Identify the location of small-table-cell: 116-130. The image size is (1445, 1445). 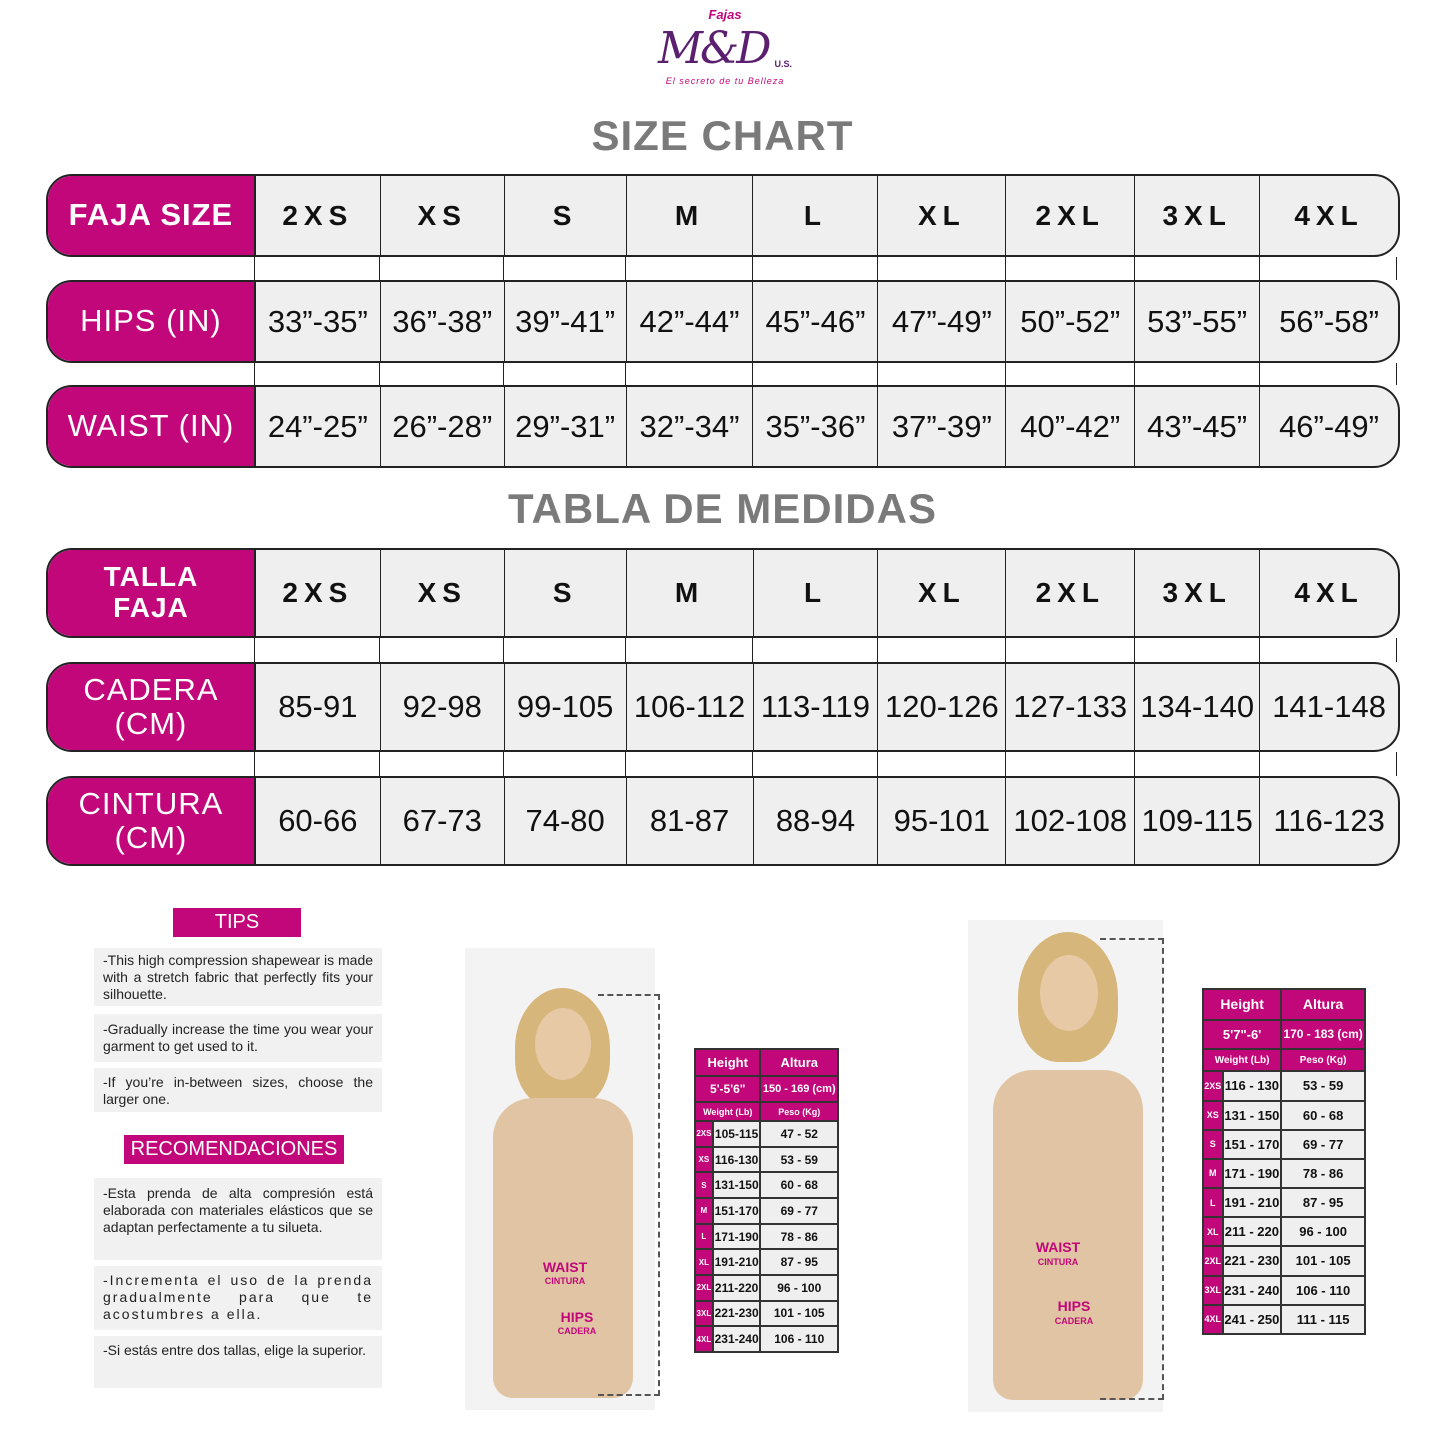
(736, 1159).